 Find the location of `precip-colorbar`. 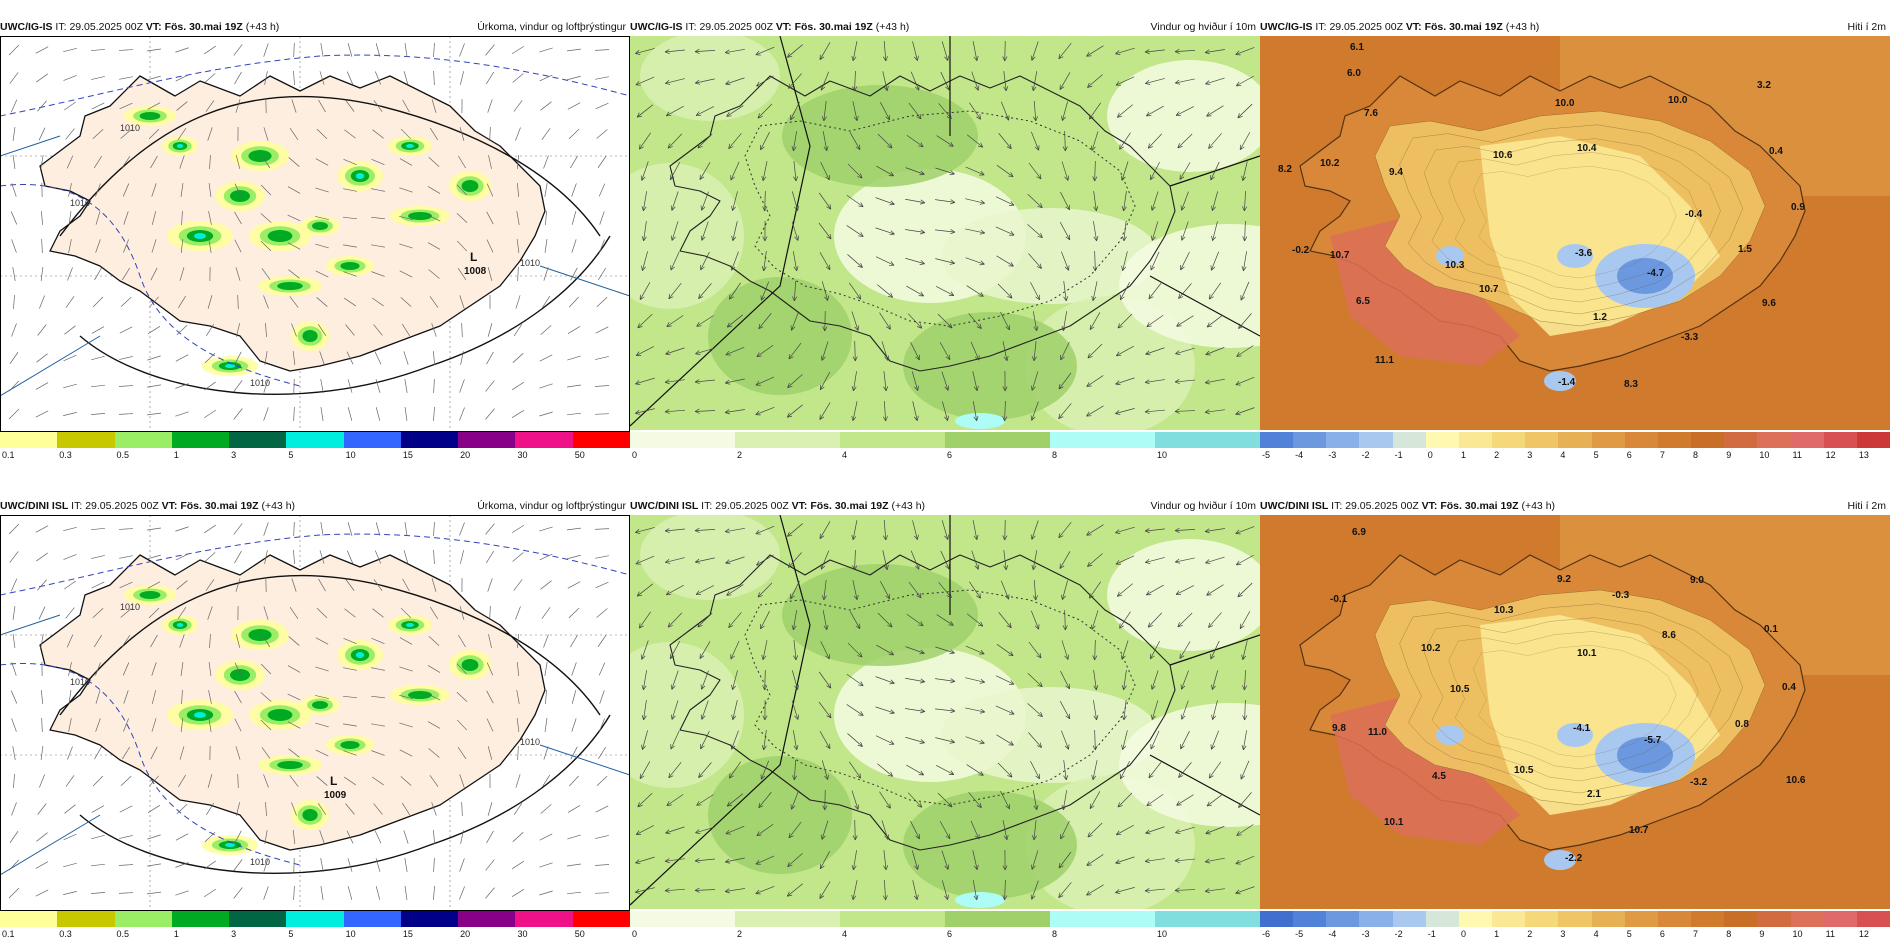

precip-colorbar is located at coordinates (315, 440).